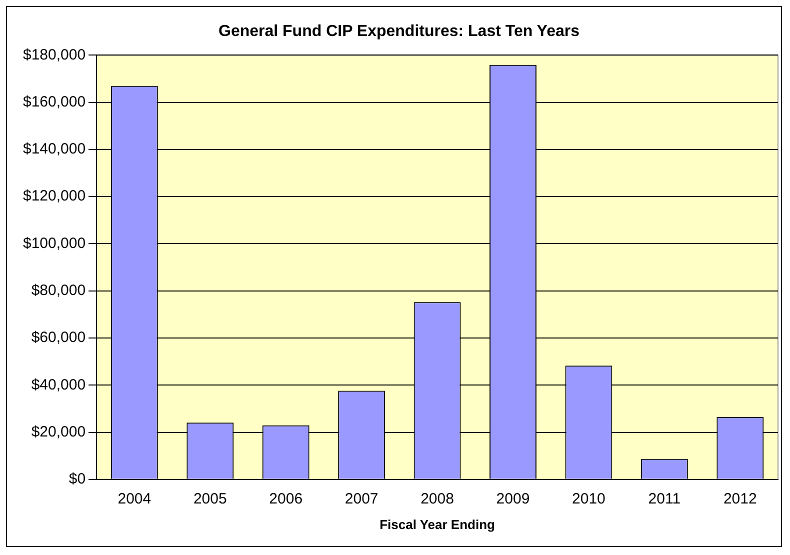  Describe the element at coordinates (438, 524) in the screenshot. I see `x-axis-title: Fiscal Year Ending` at that location.